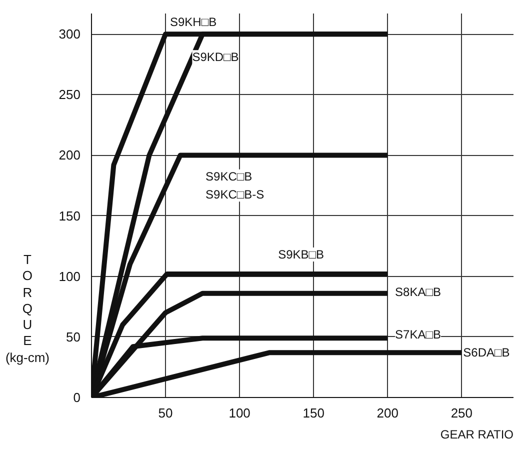 This screenshot has width=531, height=452. I want to click on series-label: S9KB□B, so click(301, 255).